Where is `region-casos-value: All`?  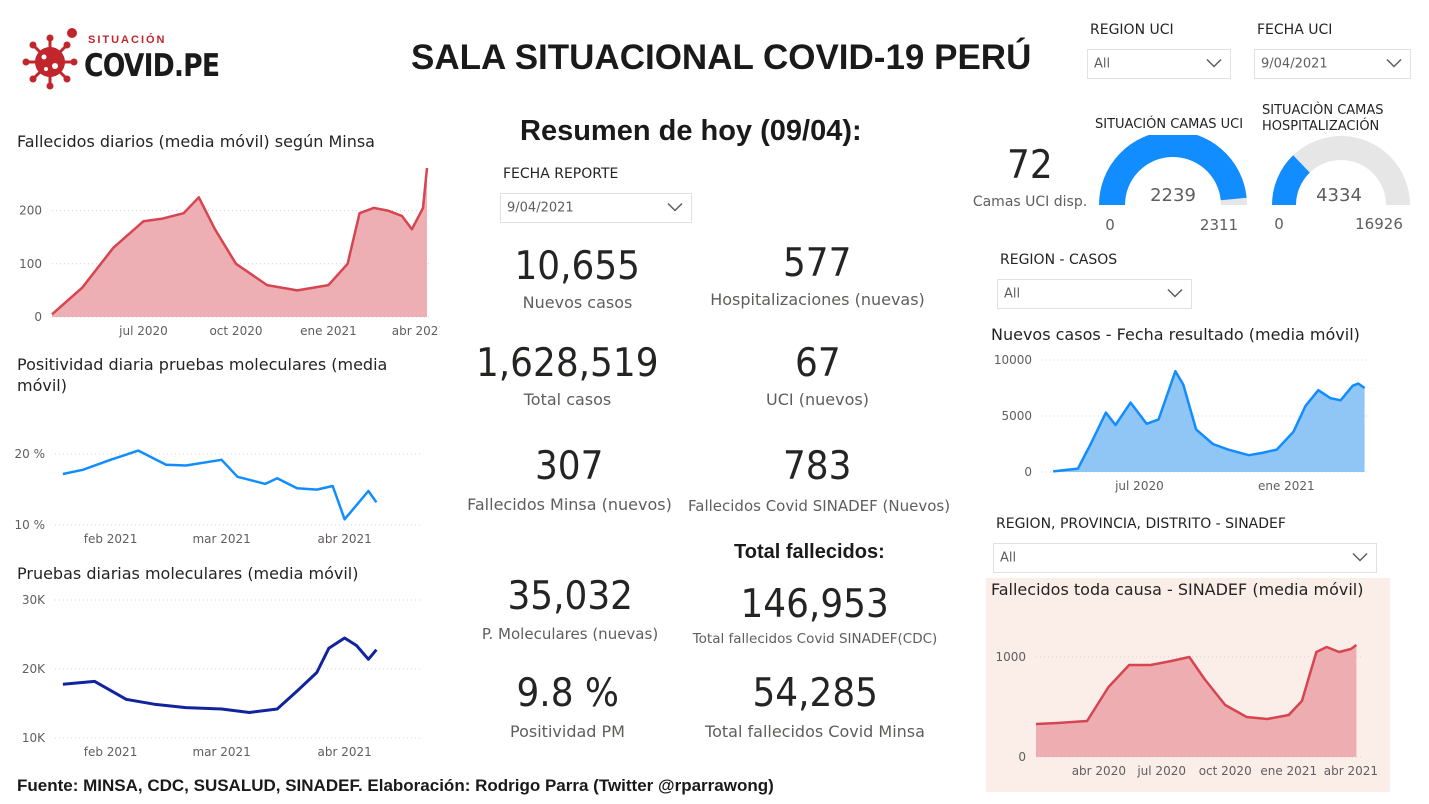
region-casos-value: All is located at coordinates (1012, 294).